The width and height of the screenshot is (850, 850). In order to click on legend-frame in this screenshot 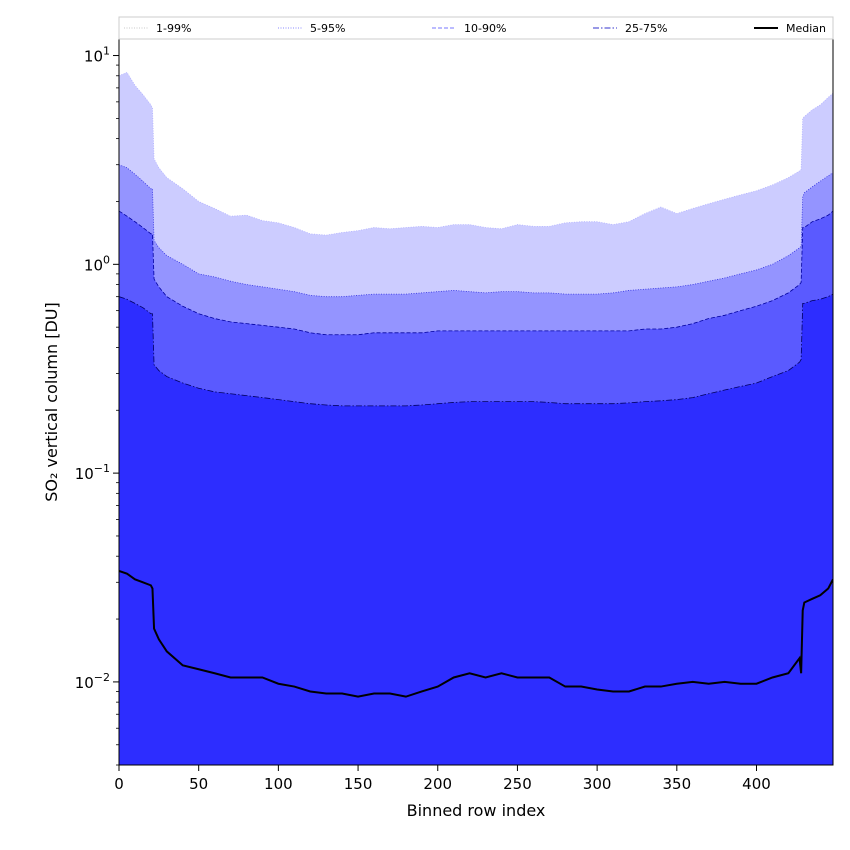, I will do `click(476, 28)`.